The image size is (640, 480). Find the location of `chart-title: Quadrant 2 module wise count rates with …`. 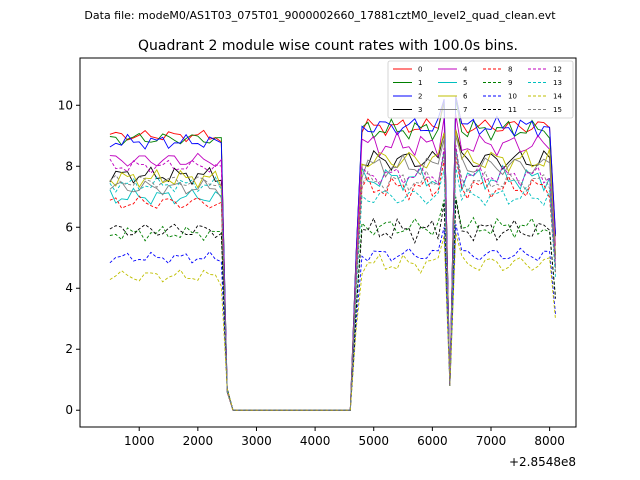

chart-title: Quadrant 2 module wise count rates with … is located at coordinates (328, 46).